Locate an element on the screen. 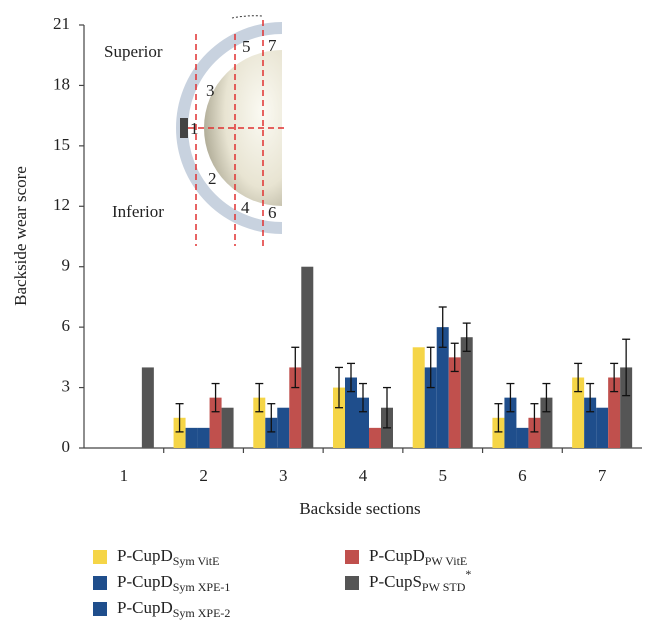 Image resolution: width=647 pixels, height=640 pixels. x-tick-label: 7 is located at coordinates (602, 475).